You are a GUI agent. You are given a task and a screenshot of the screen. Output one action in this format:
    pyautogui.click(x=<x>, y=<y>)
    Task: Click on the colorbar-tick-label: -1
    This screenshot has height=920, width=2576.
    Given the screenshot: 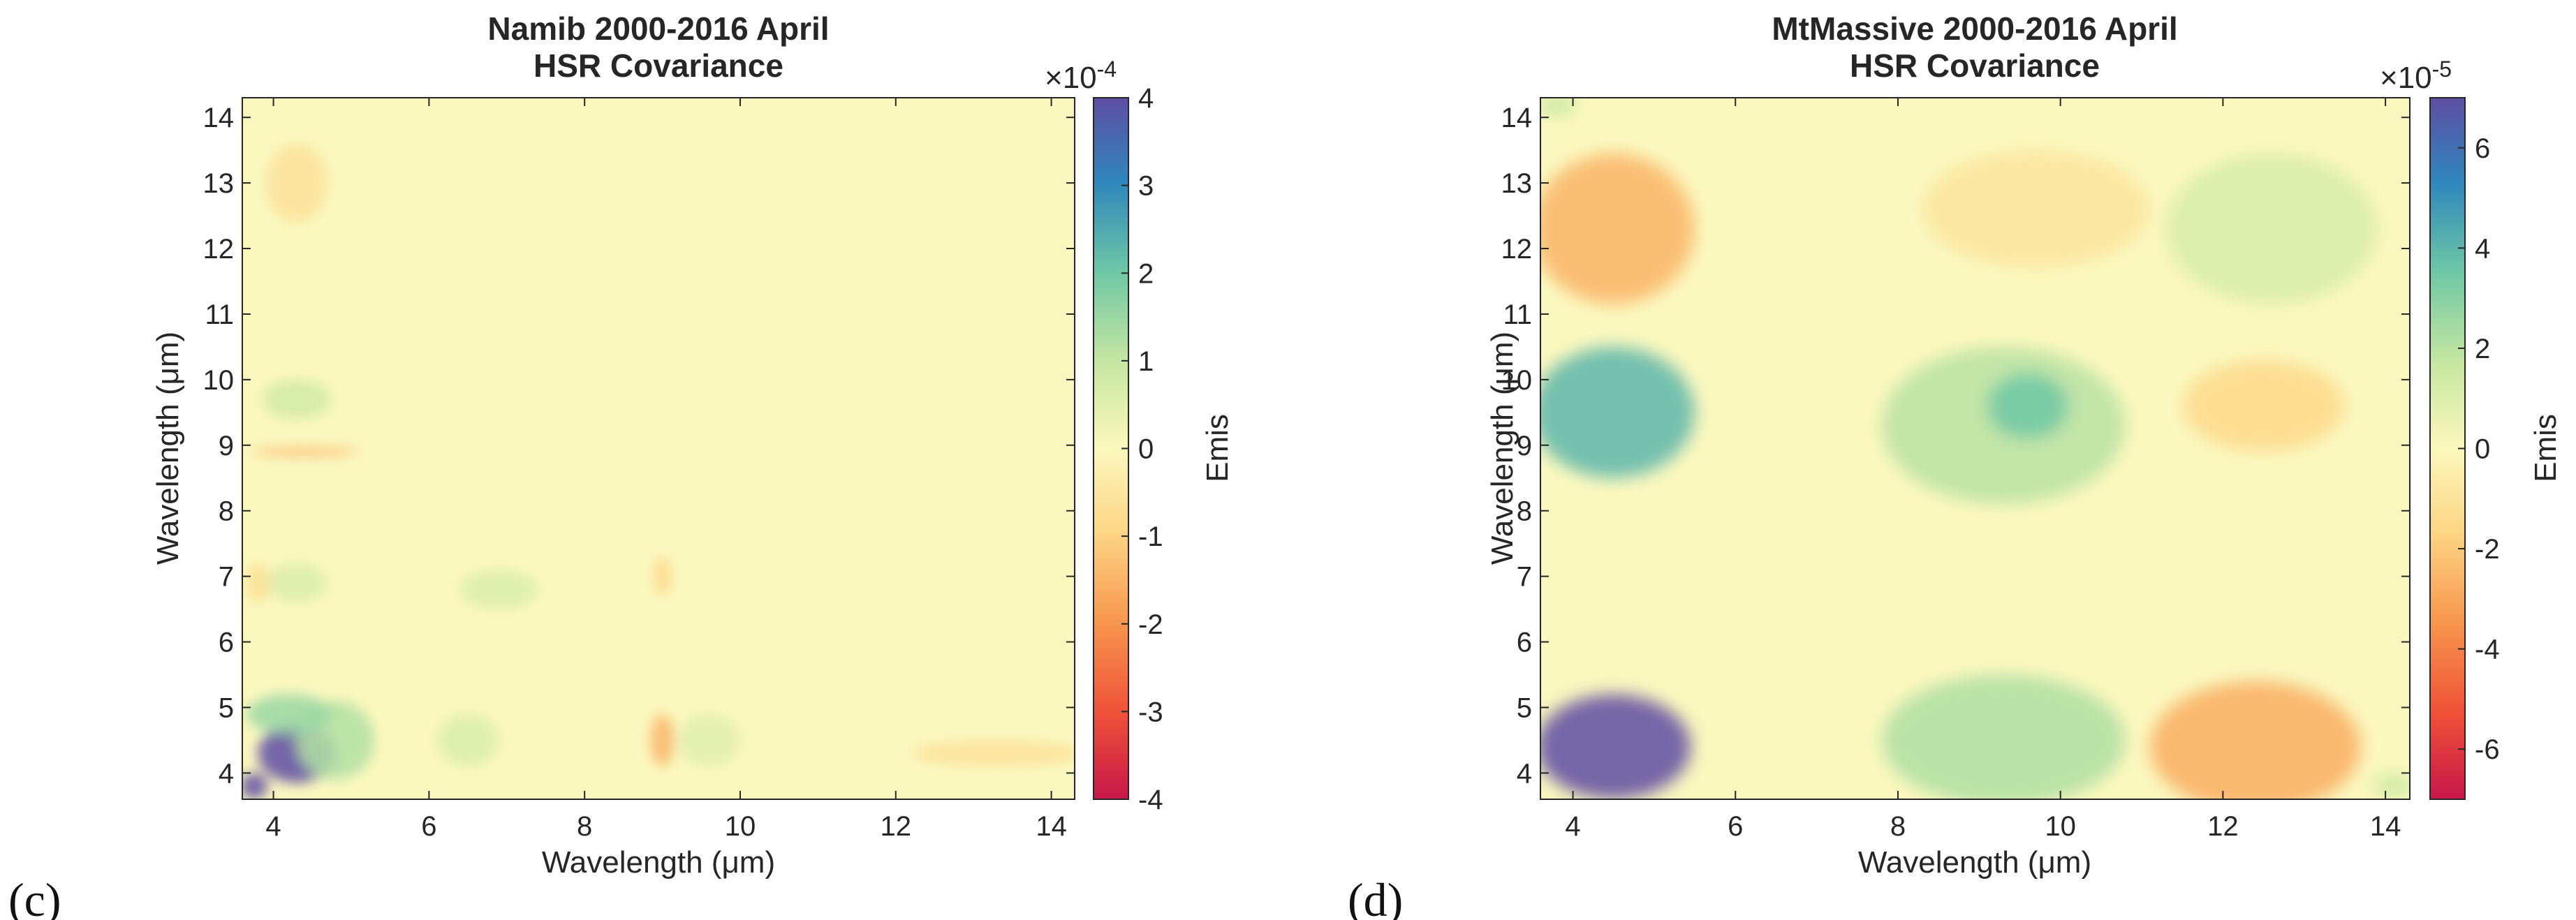 What is the action you would take?
    pyautogui.click(x=1150, y=536)
    